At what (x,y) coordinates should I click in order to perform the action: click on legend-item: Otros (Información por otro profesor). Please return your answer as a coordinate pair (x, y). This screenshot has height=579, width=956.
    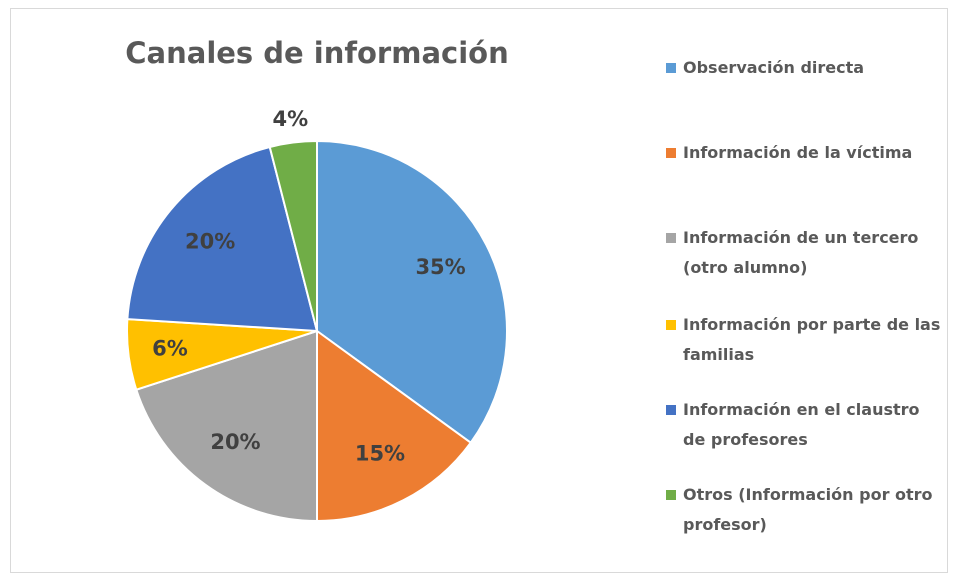
    Looking at the image, I should click on (806, 510).